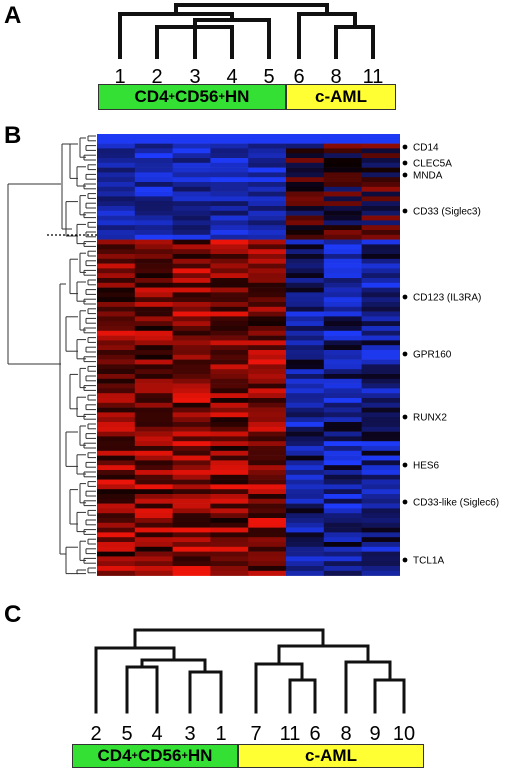 The image size is (520, 772). I want to click on gene-marker-dot, so click(405, 211).